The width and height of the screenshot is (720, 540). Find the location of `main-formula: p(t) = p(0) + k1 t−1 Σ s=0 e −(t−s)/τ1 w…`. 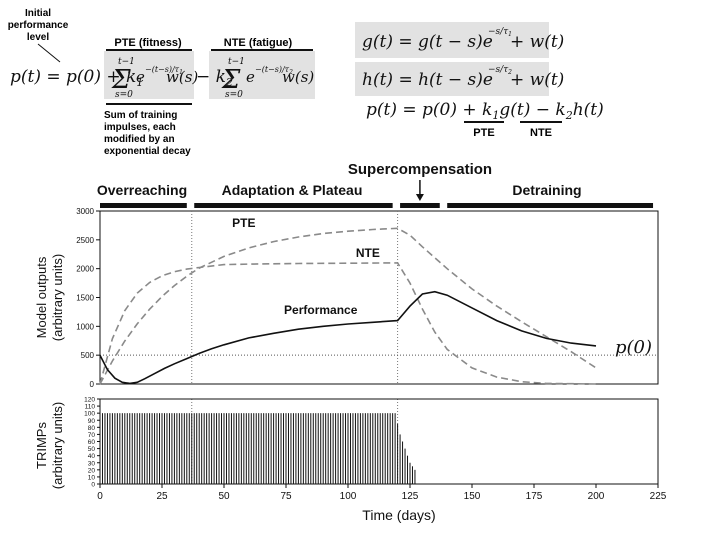

main-formula: p(t) = p(0) + k1 t−1 Σ s=0 e −(t−s)/τ1 w… is located at coordinates (162, 78).